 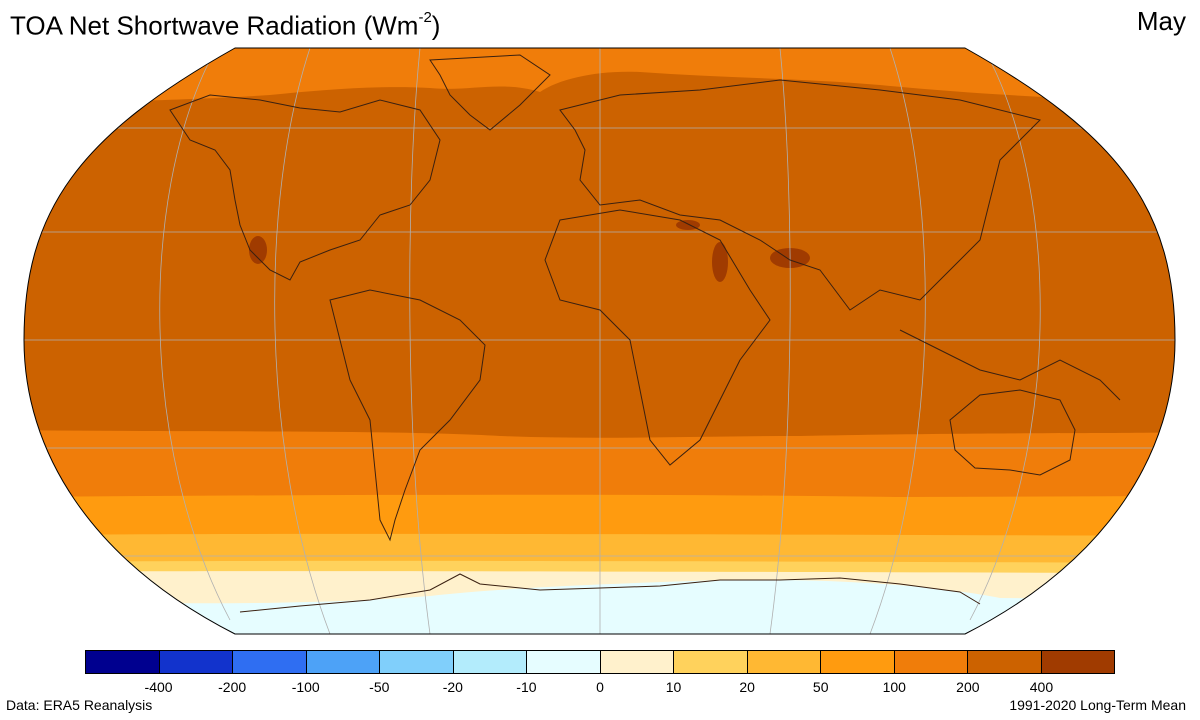 I want to click on coast-greenland, so click(x=490, y=92).